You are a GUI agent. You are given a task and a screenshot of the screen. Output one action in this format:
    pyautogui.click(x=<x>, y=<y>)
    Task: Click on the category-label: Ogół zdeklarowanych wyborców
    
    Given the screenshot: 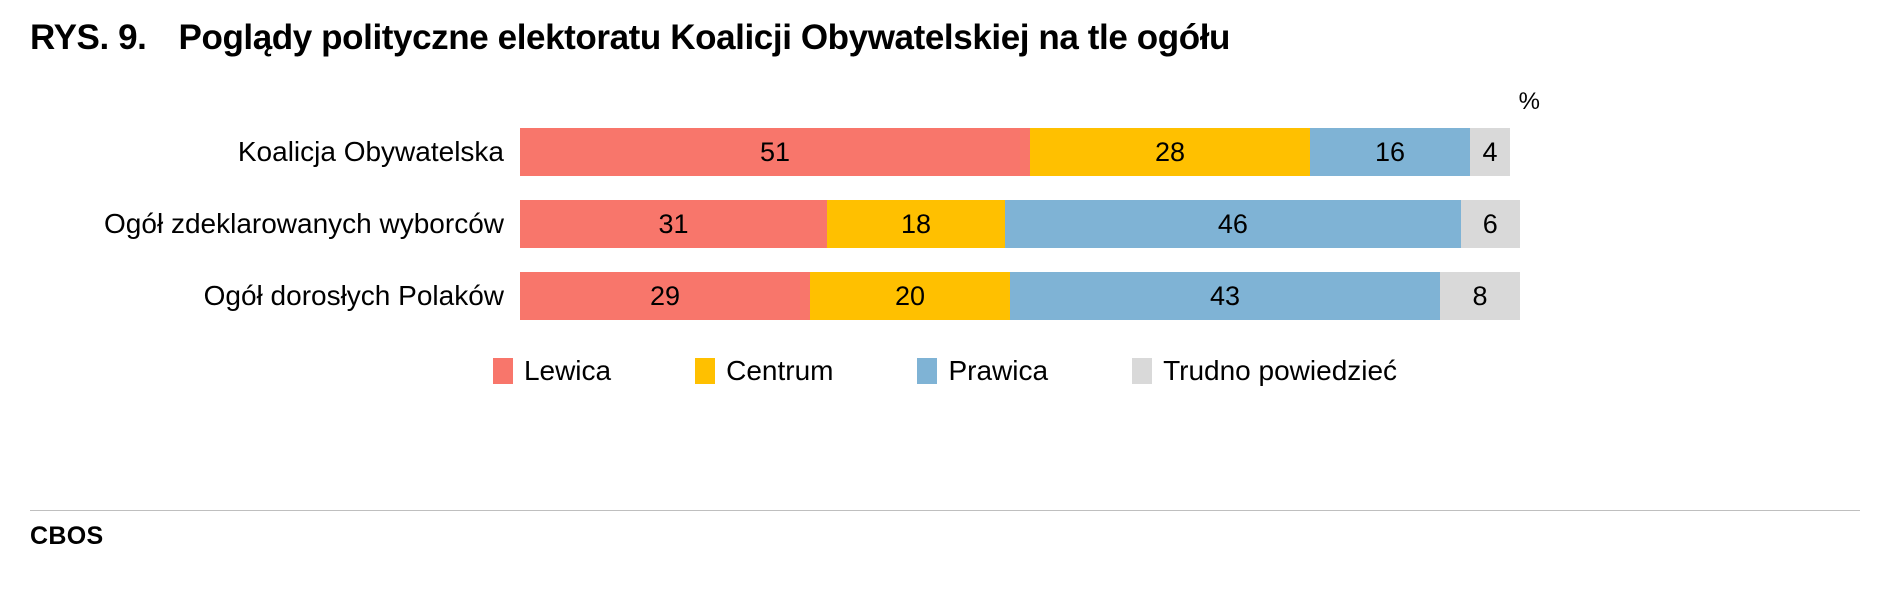 What is the action you would take?
    pyautogui.click(x=304, y=223)
    